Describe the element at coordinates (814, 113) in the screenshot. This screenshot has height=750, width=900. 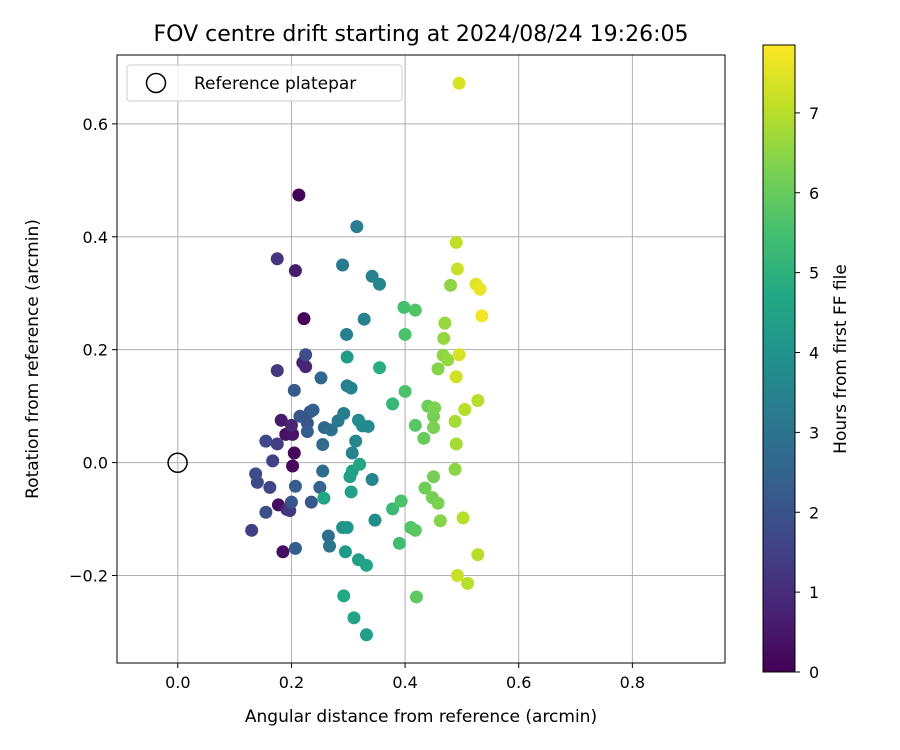
I see `colorbar-tick-label: 7` at that location.